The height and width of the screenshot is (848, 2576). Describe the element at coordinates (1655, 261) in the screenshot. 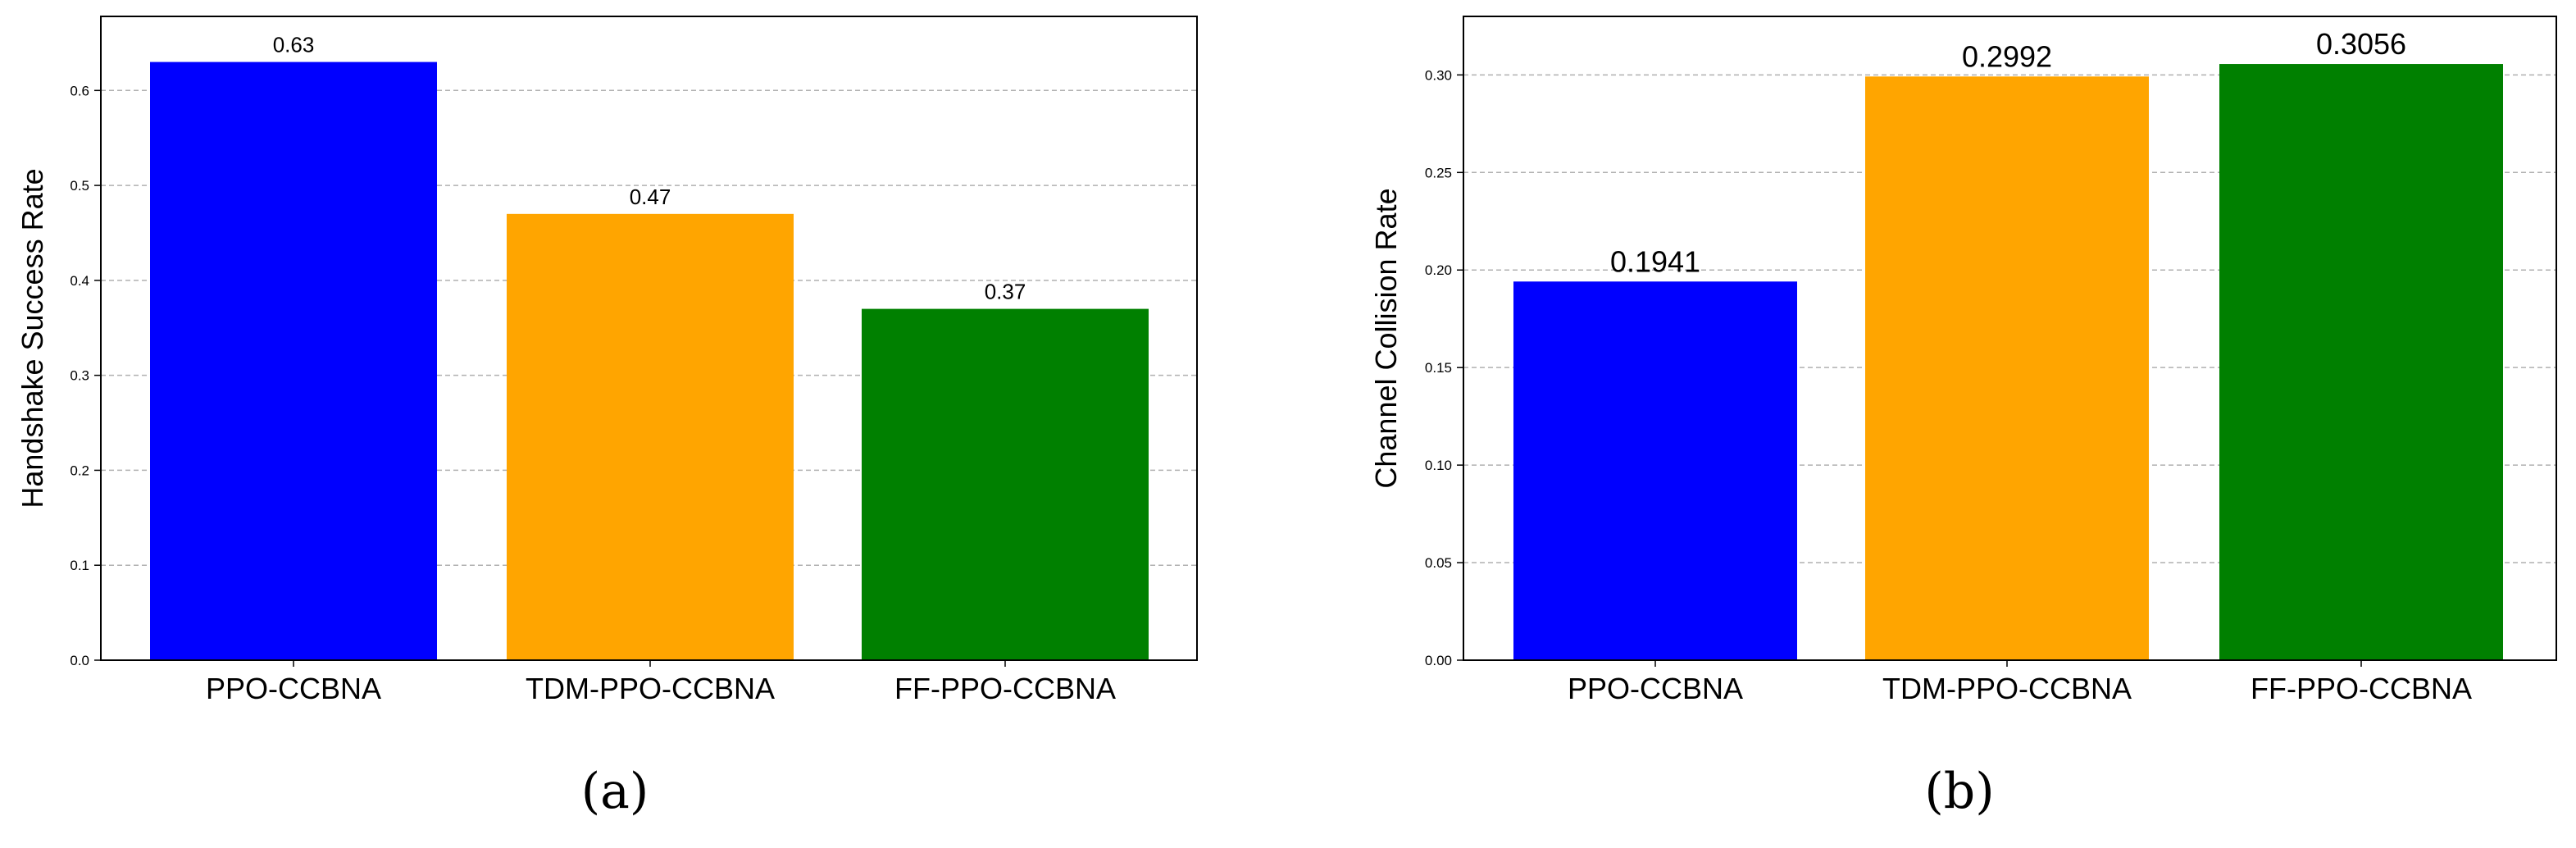

I see `data-label: 0.1941` at that location.